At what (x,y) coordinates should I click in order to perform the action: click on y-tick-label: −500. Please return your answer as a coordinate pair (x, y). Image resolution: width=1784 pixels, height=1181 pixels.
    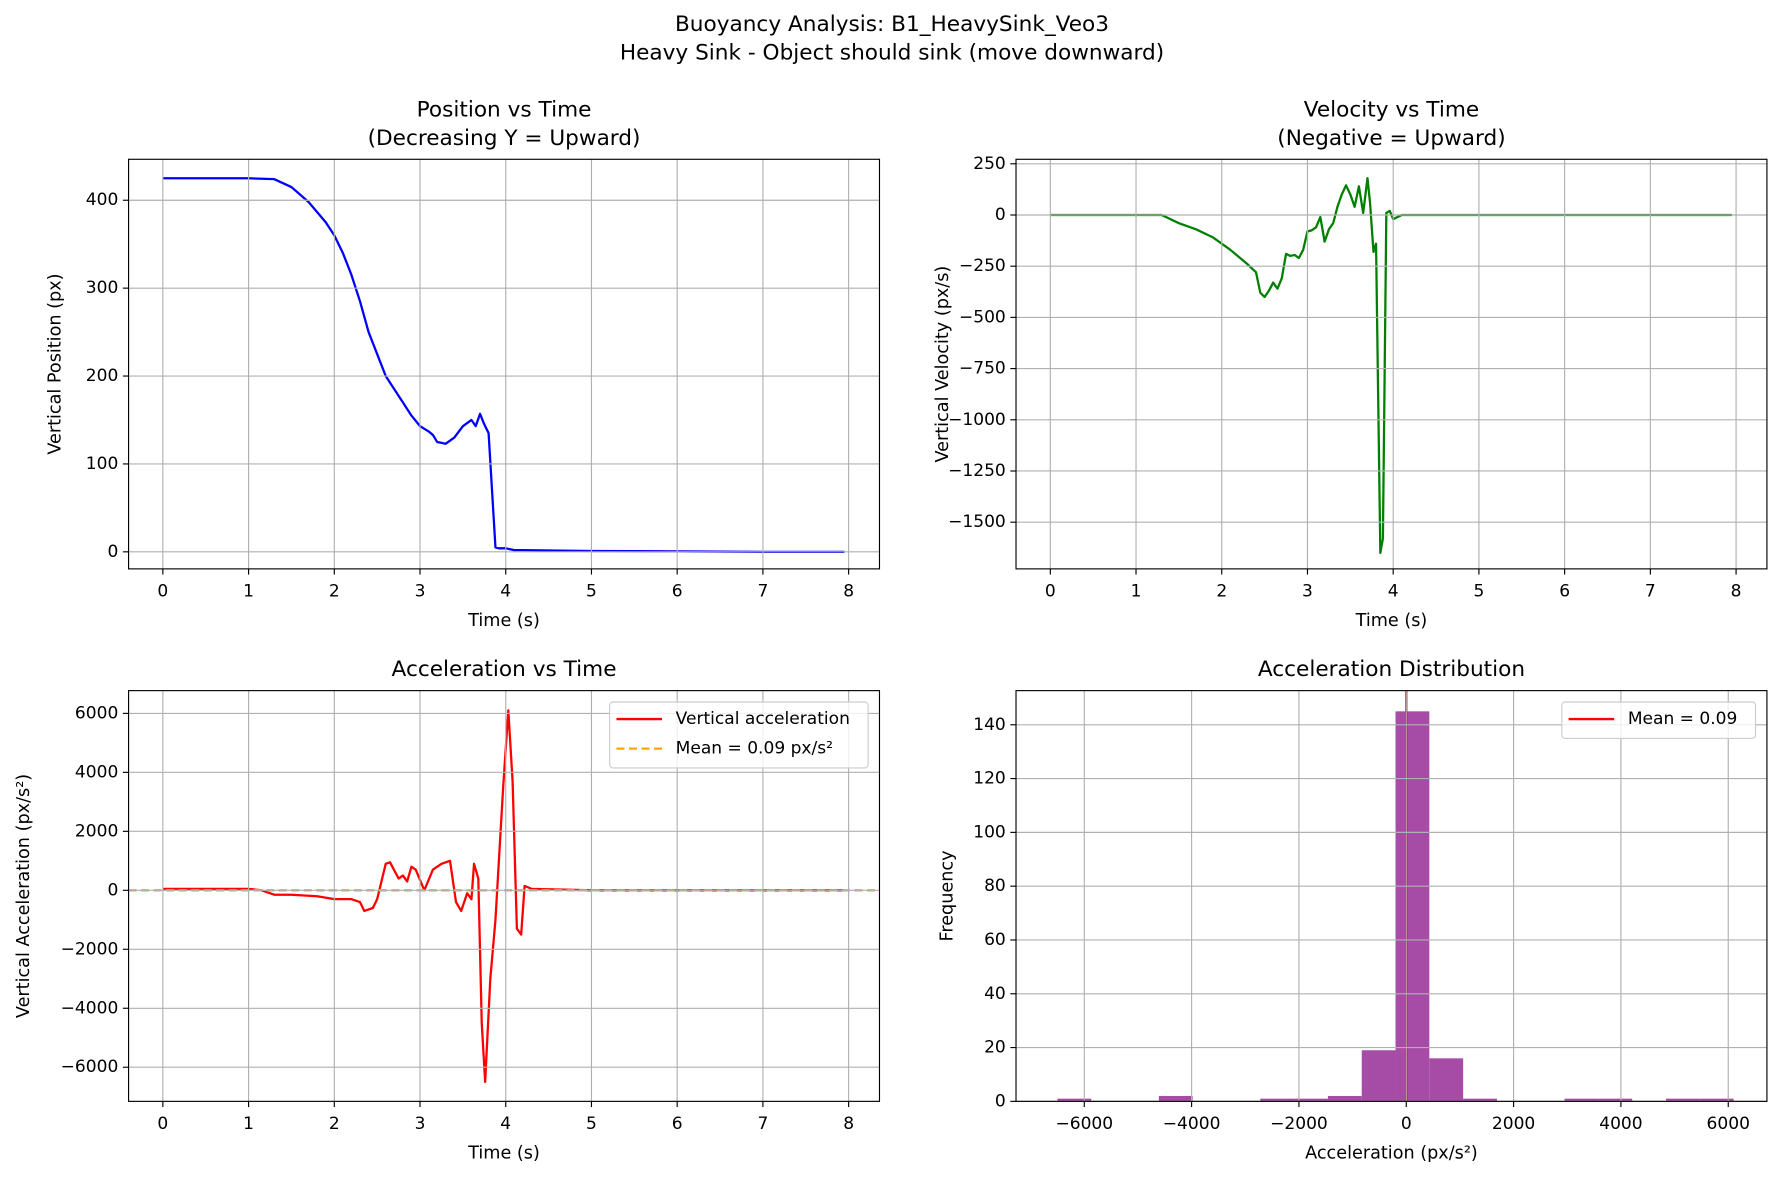
    Looking at the image, I should click on (982, 317).